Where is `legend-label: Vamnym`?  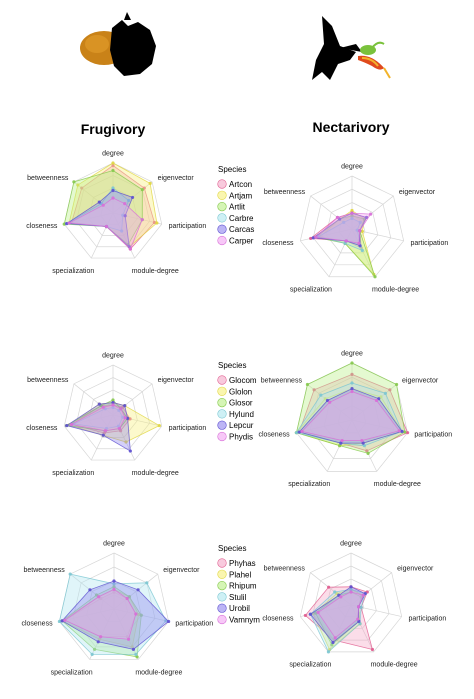
legend-label: Vamnym is located at coordinates (244, 620).